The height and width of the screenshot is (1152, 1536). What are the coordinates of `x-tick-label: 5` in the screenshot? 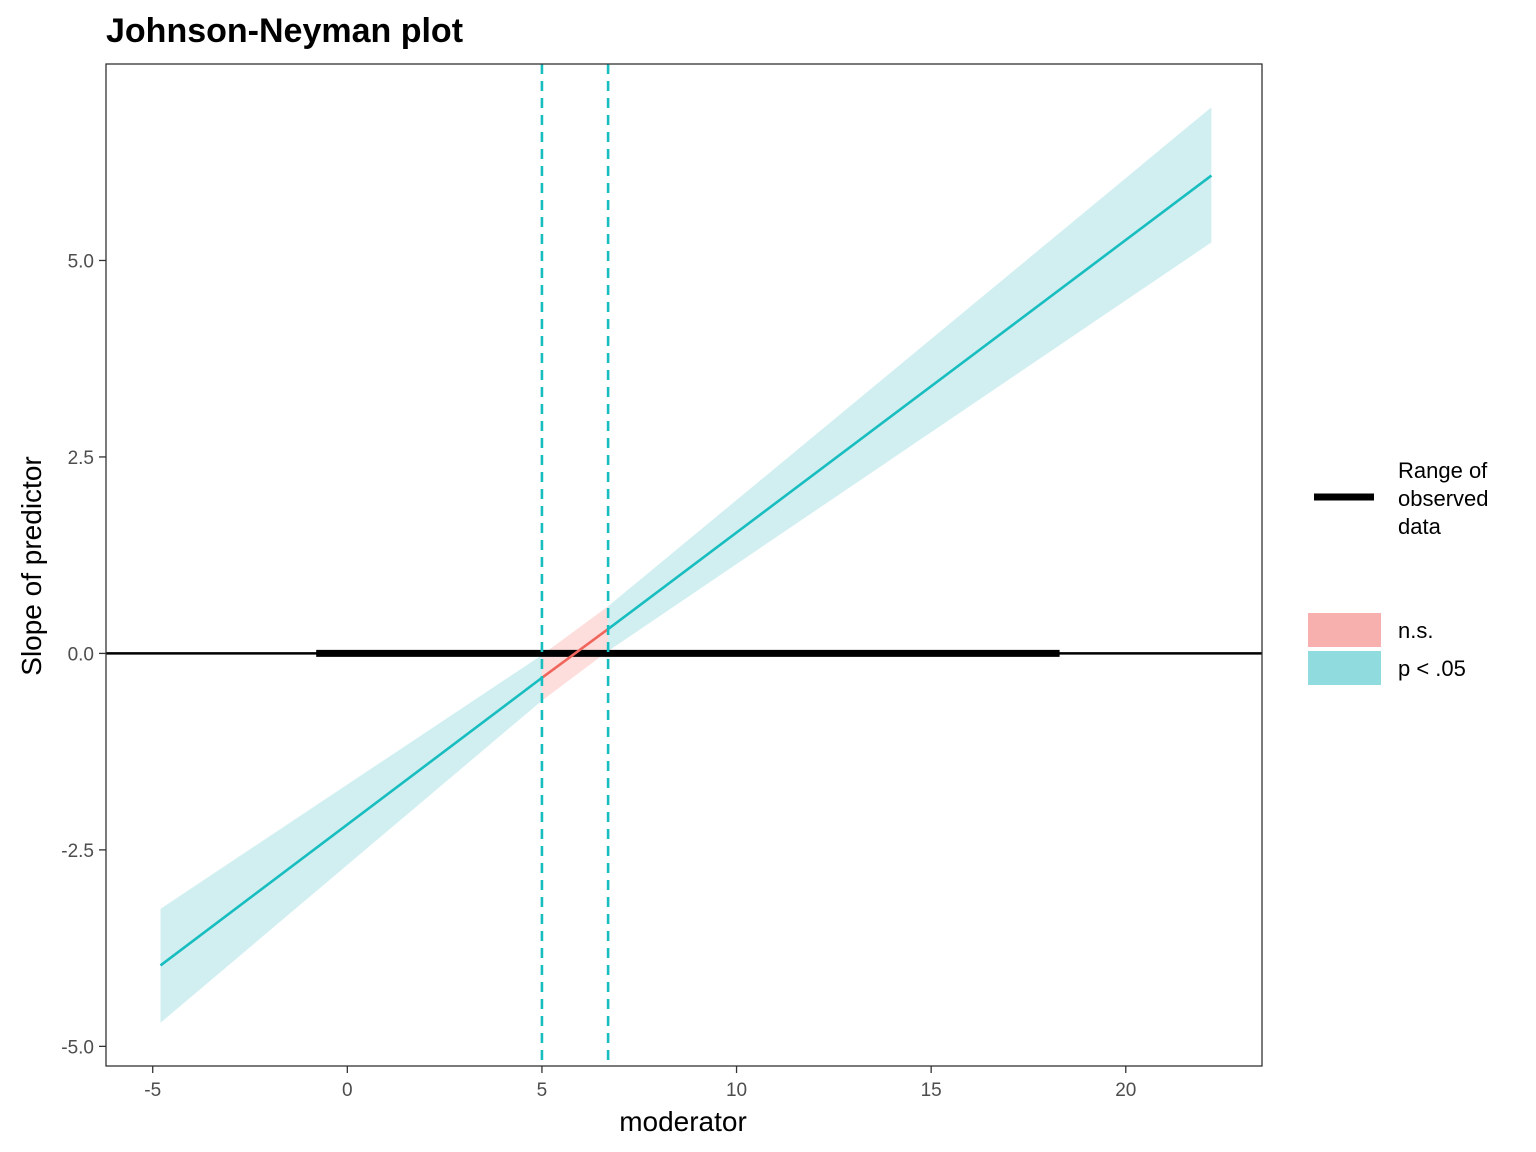 It's located at (542, 1090).